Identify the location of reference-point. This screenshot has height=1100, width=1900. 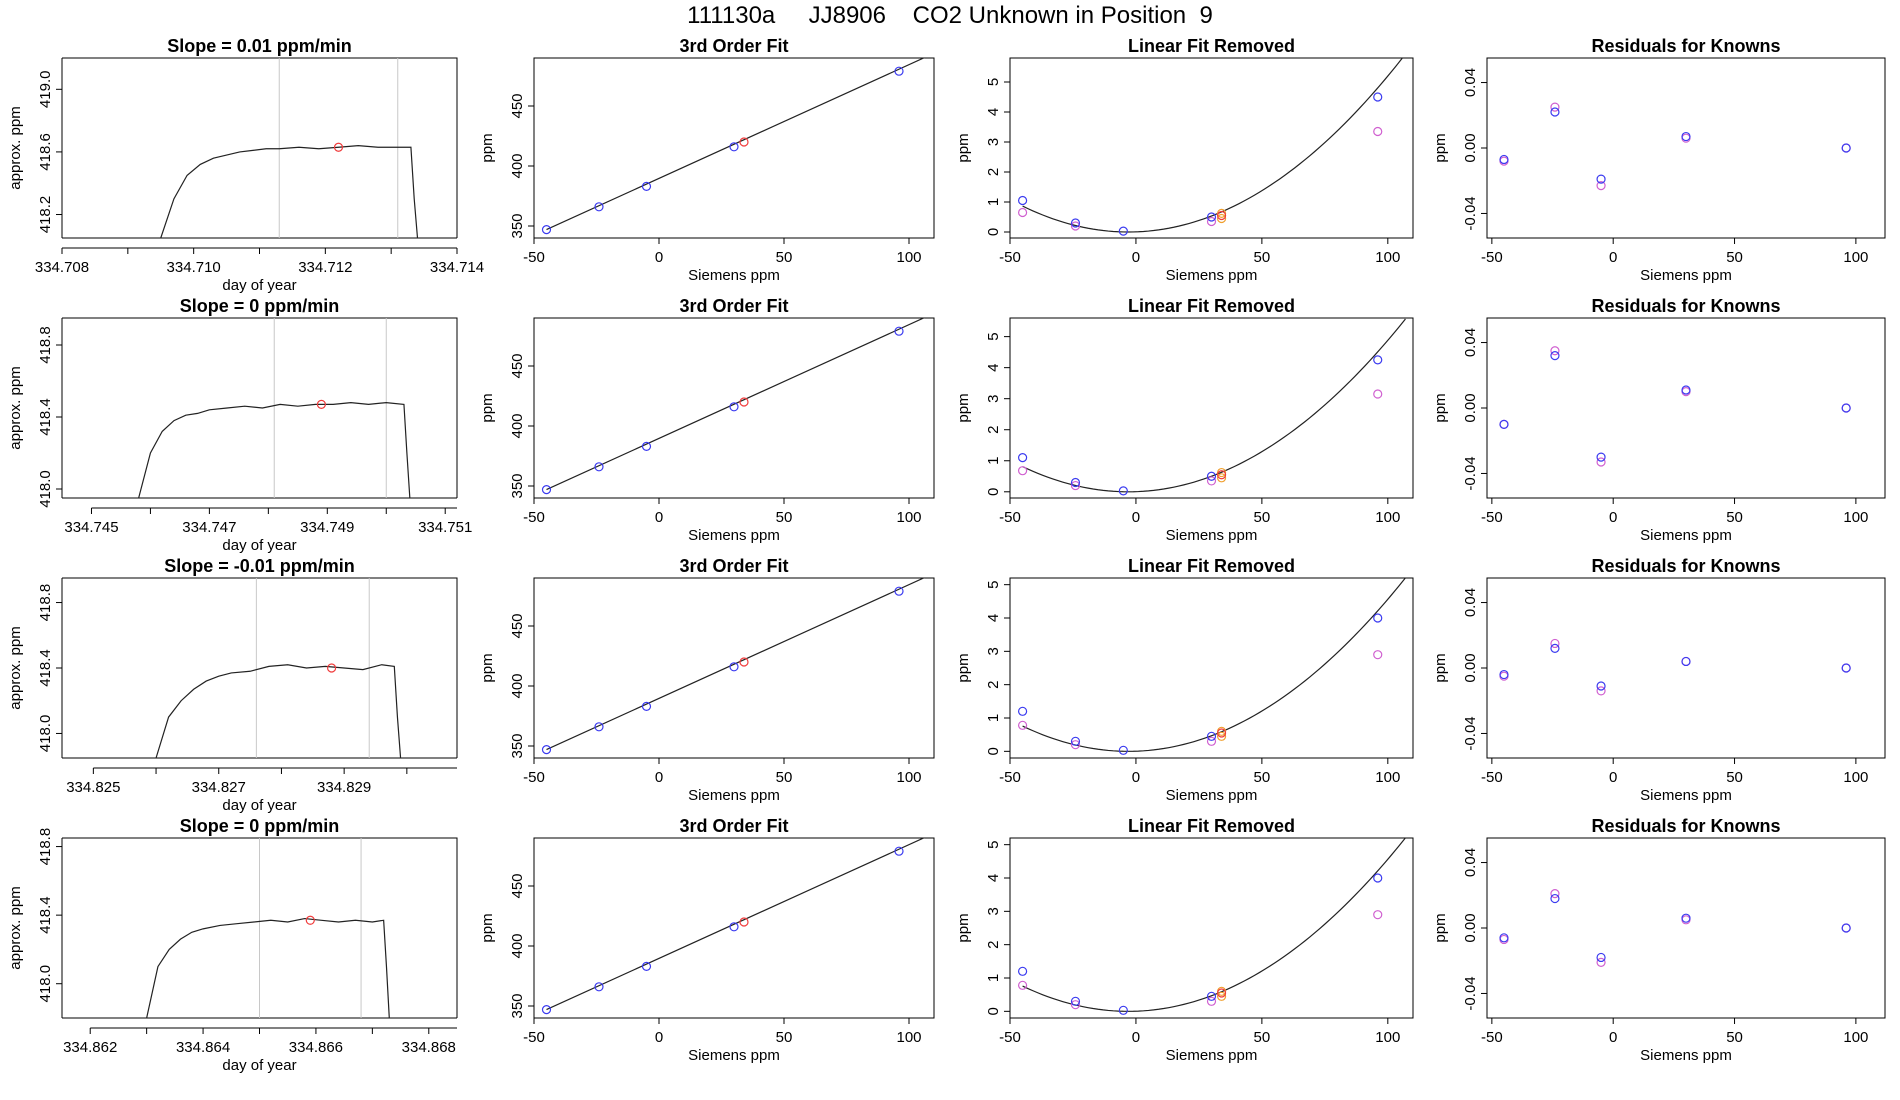
(1221, 996).